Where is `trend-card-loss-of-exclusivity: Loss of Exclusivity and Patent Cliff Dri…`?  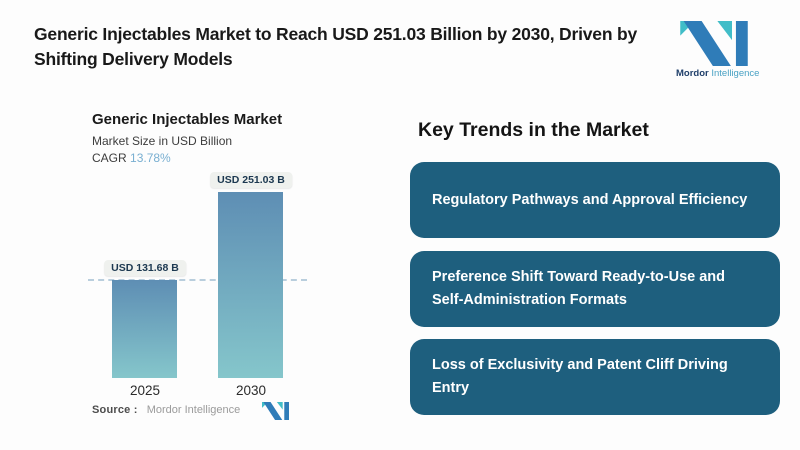 trend-card-loss-of-exclusivity: Loss of Exclusivity and Patent Cliff Dri… is located at coordinates (595, 377).